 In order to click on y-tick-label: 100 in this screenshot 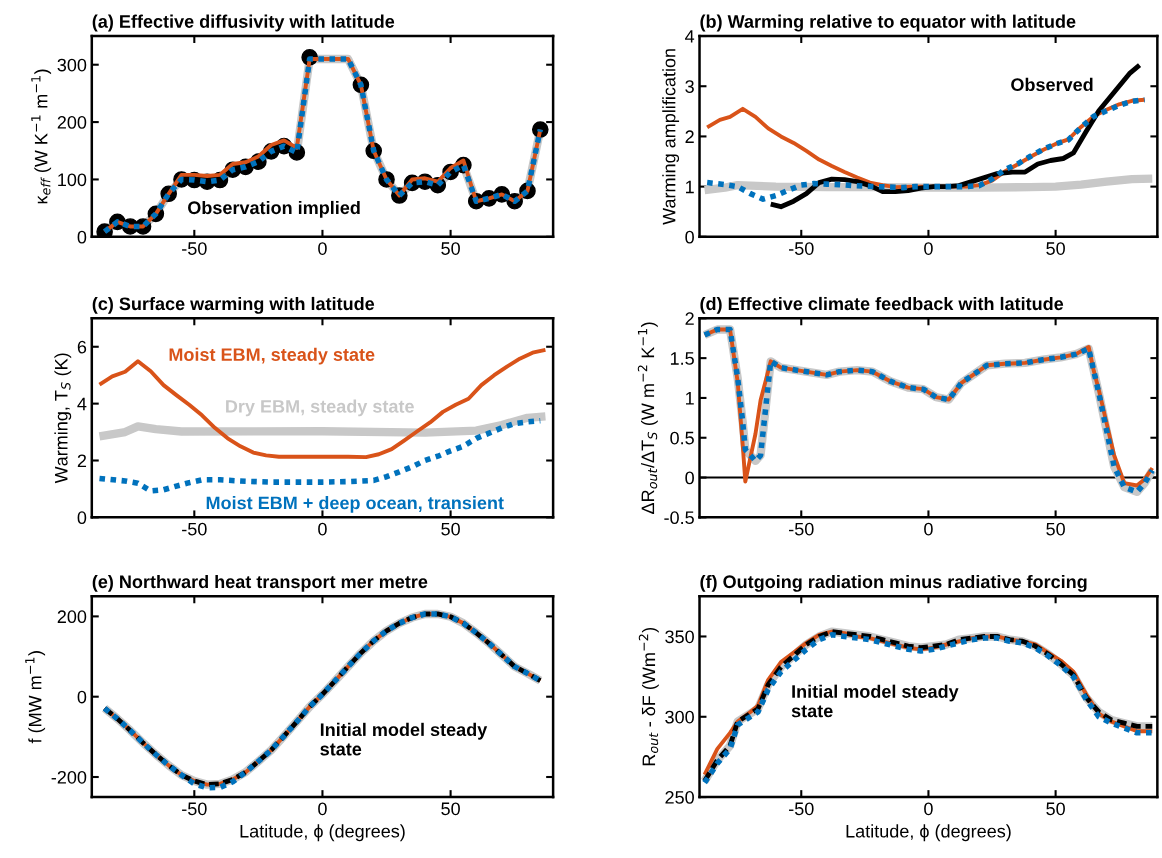, I will do `click(72, 180)`.